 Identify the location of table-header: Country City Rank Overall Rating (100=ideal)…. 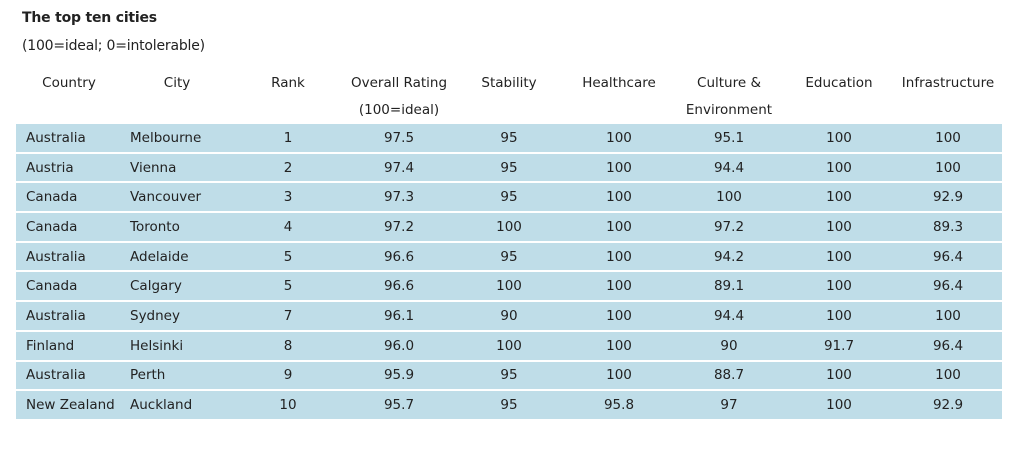
(509, 95).